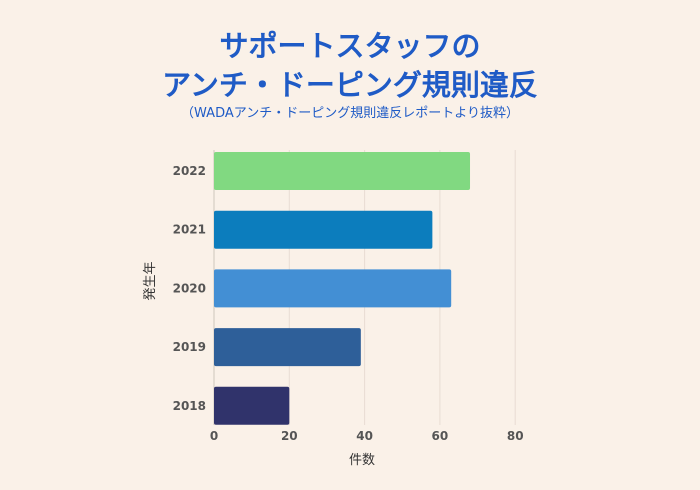  I want to click on y-tick-label: 2019, so click(189, 347).